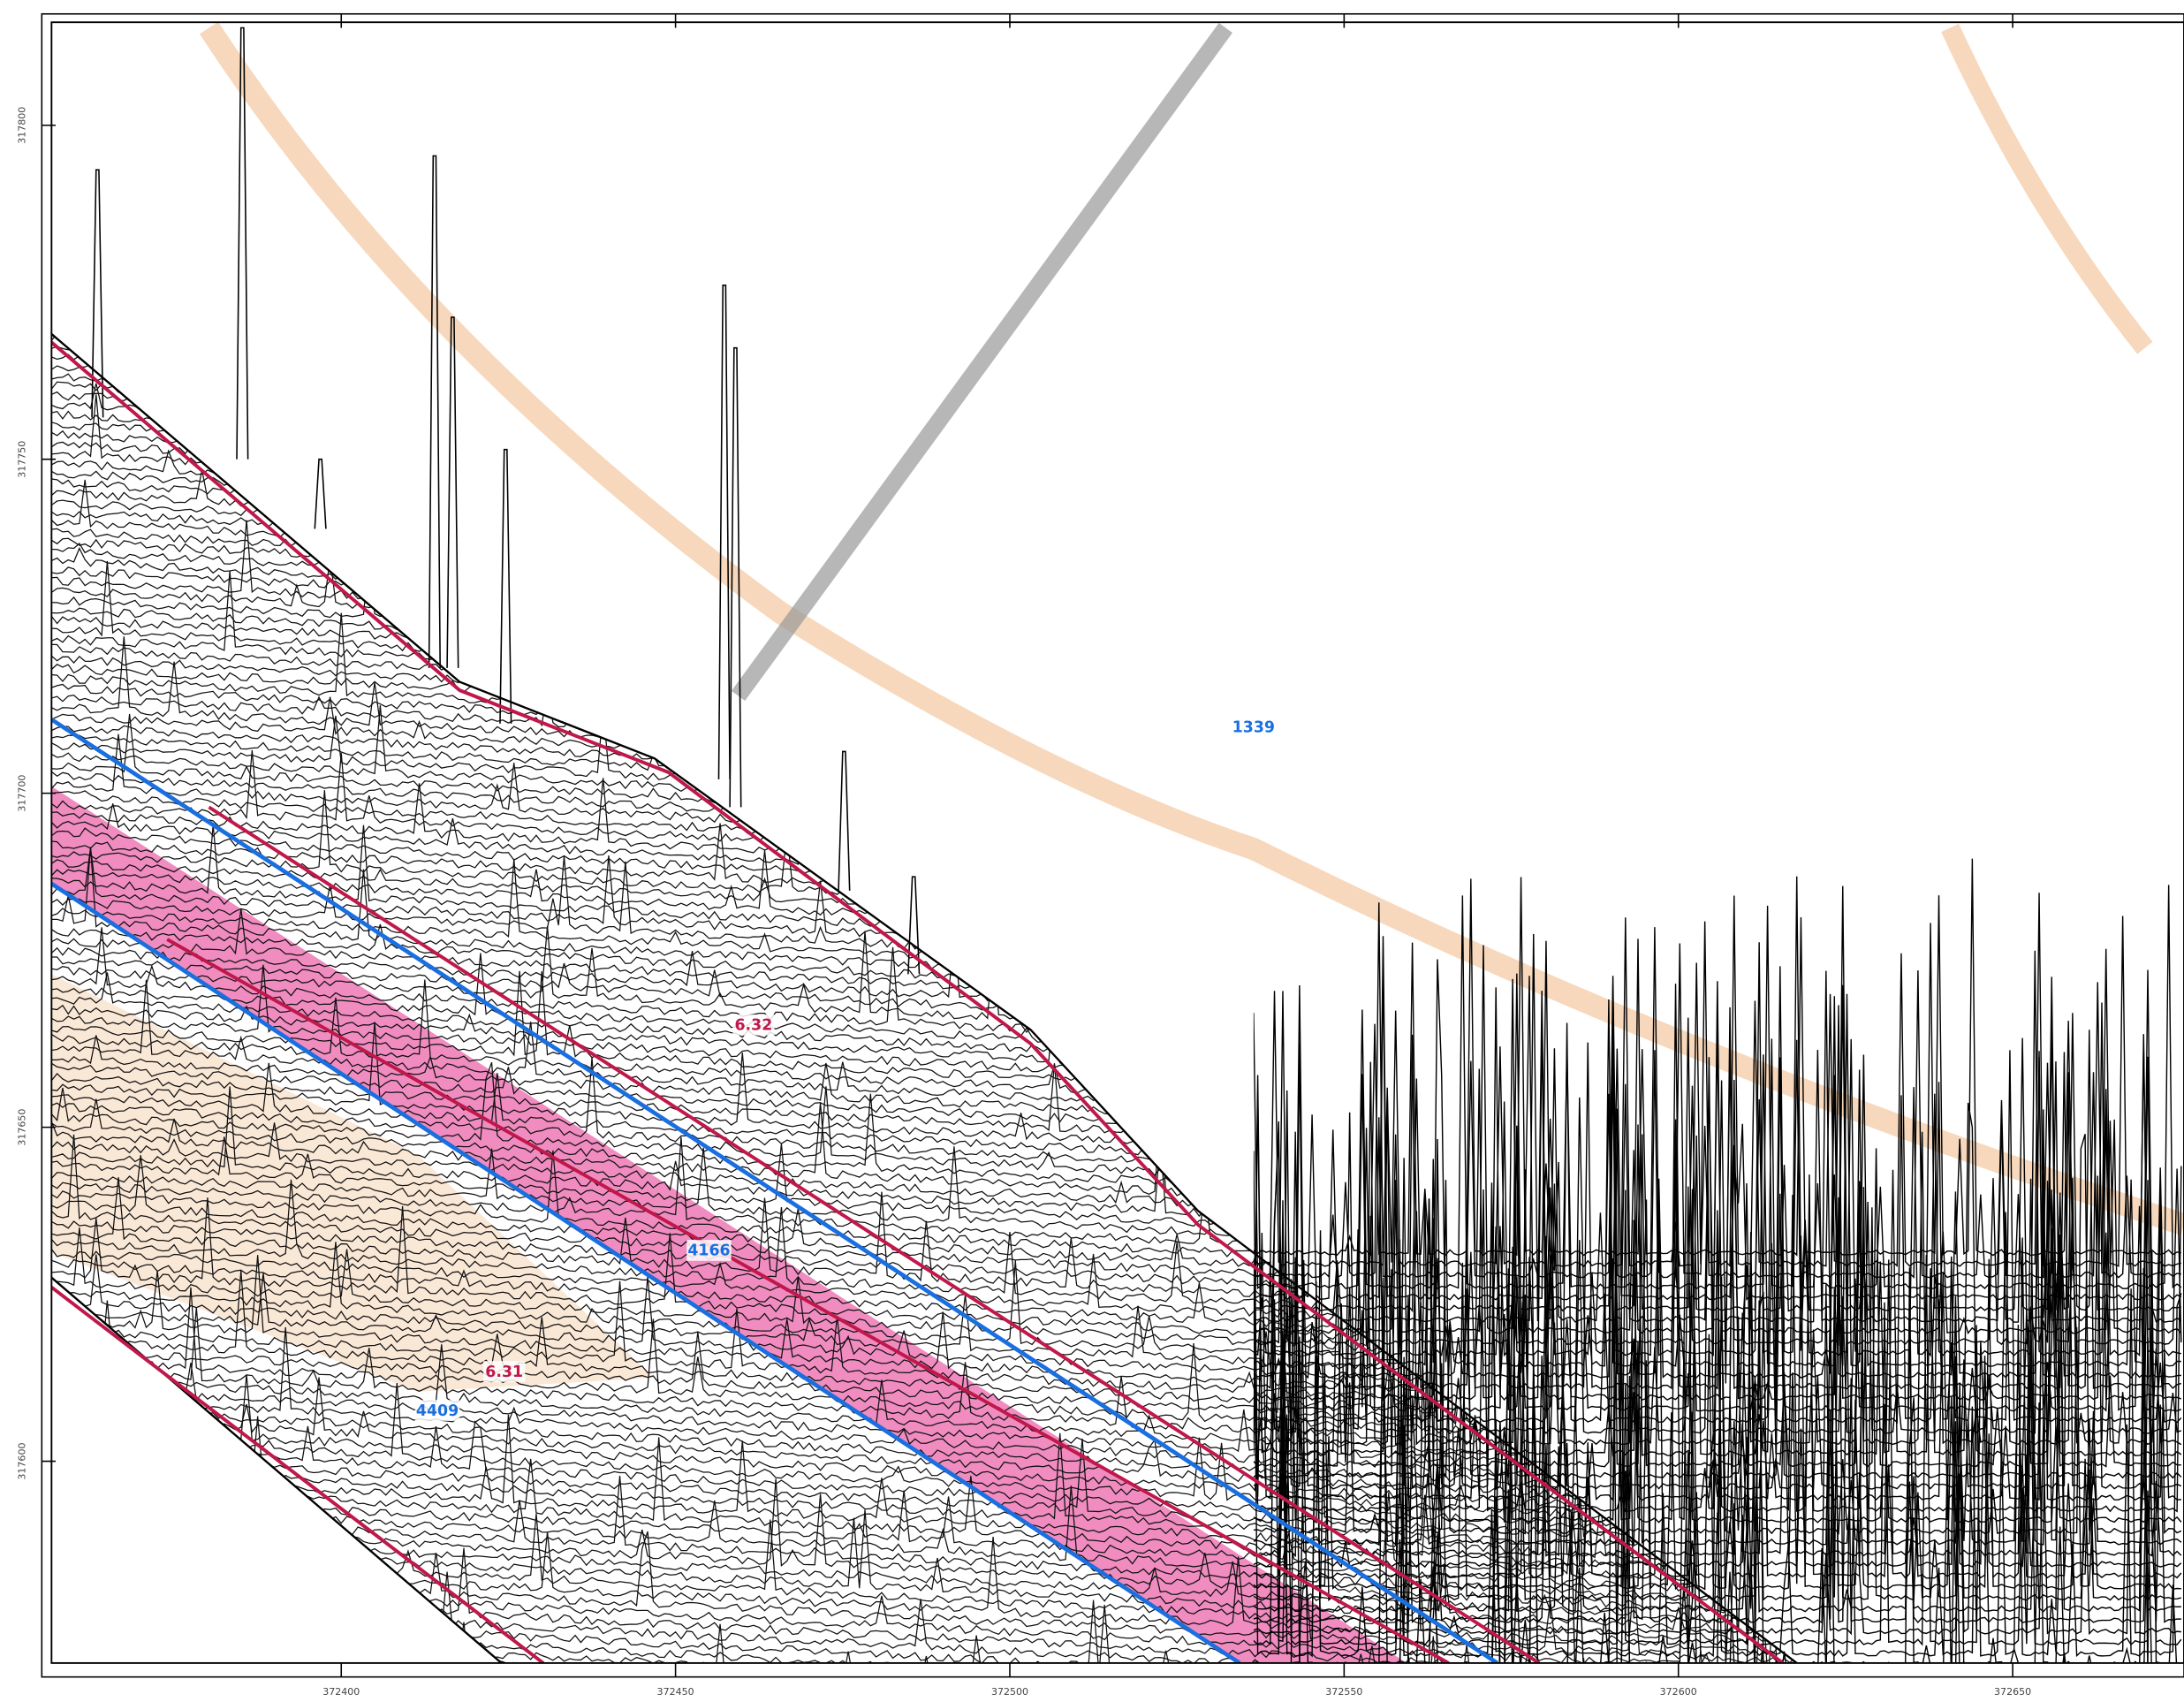 The width and height of the screenshot is (2184, 1702). What do you see at coordinates (1343, 1692) in the screenshot?
I see `x-tick-label: 372550` at bounding box center [1343, 1692].